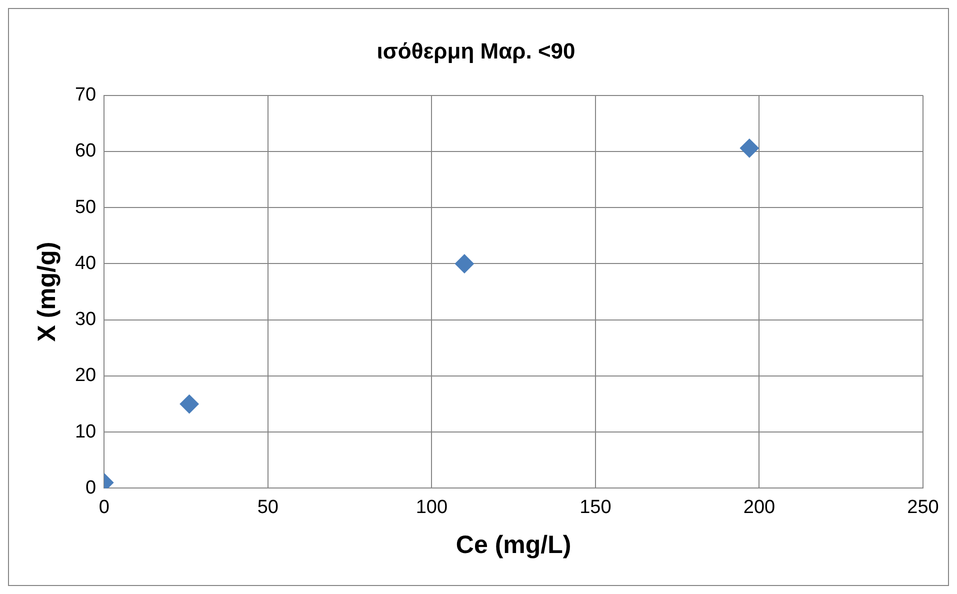  What do you see at coordinates (476, 51) in the screenshot?
I see `chart-title: ισόθερμη Μαρ. <90` at bounding box center [476, 51].